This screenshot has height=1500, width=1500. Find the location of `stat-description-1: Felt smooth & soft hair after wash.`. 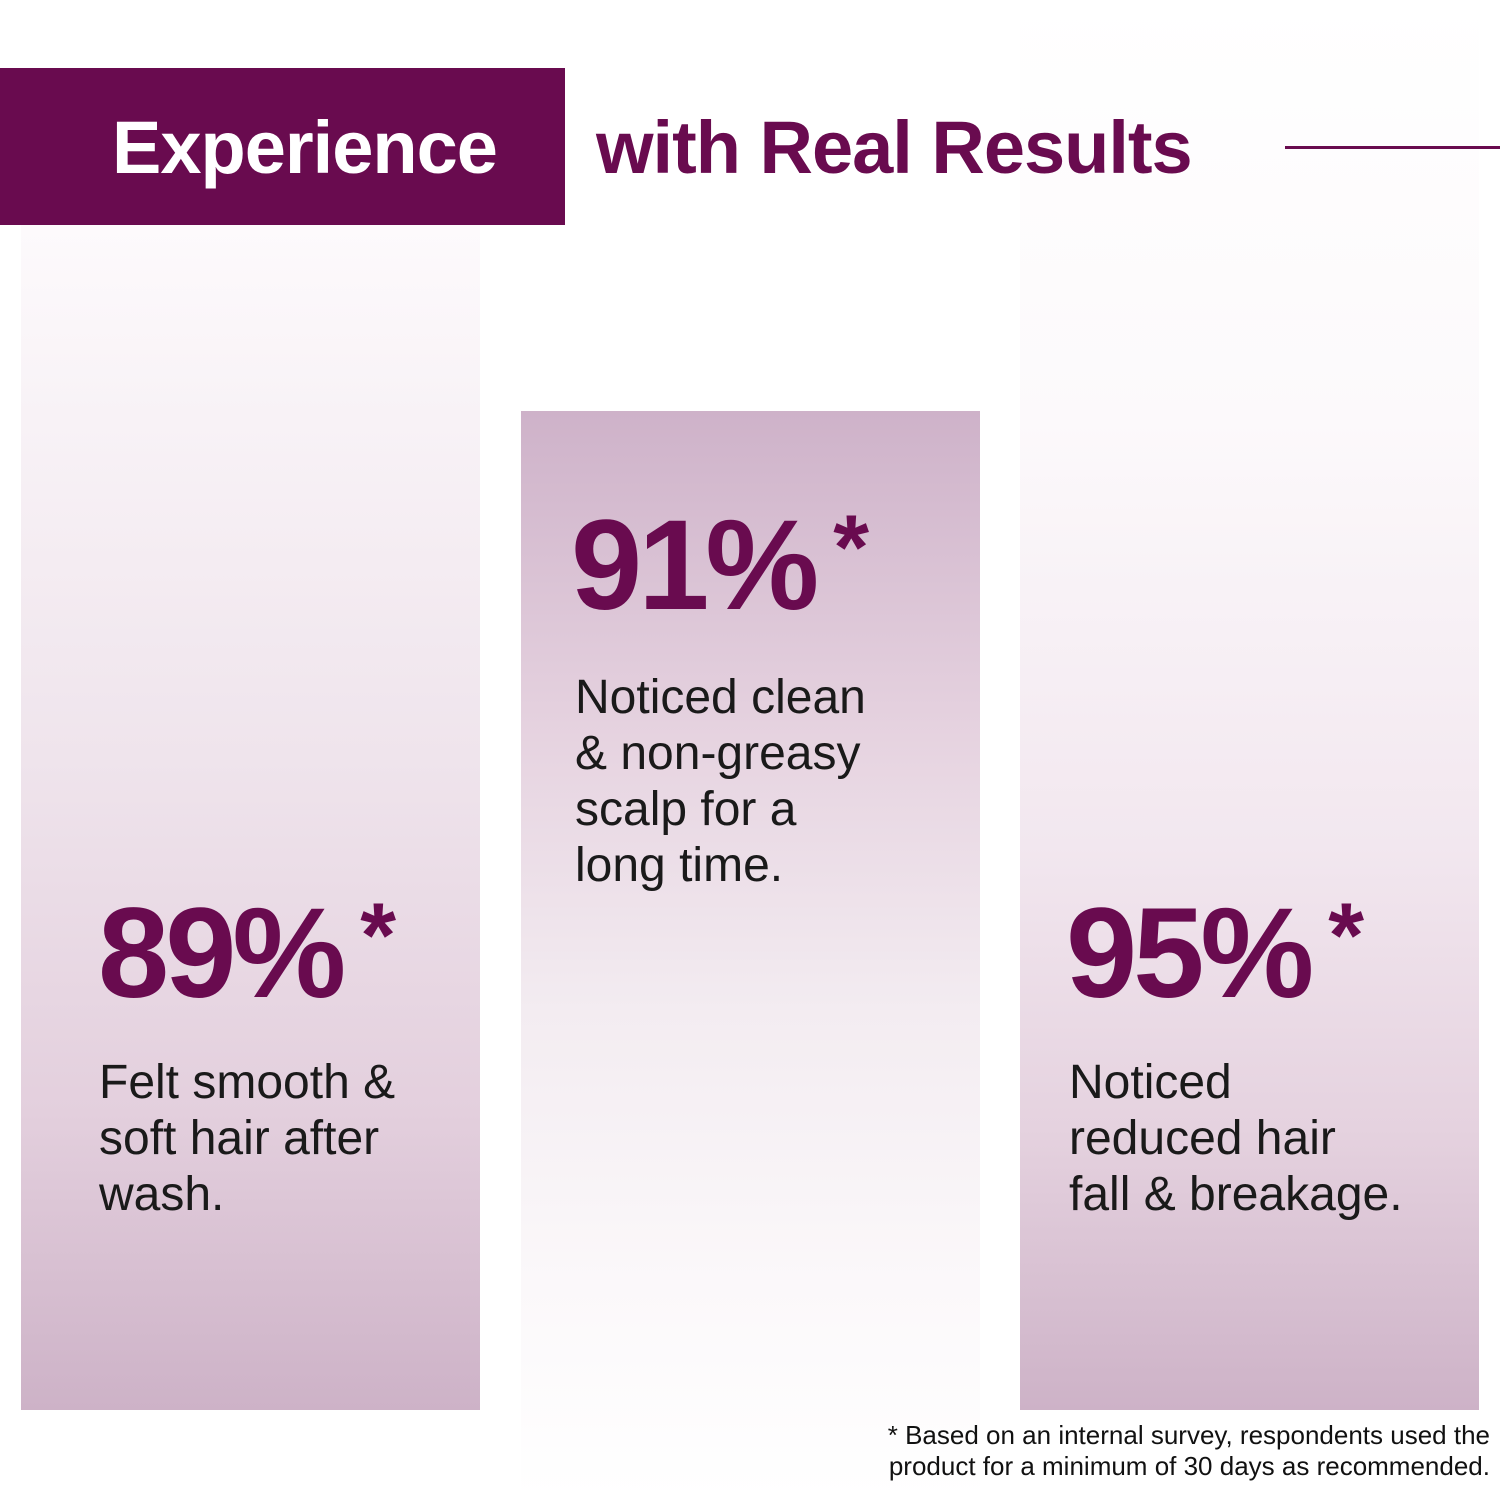

stat-description-1: Felt smooth & soft hair after wash. is located at coordinates (247, 1138).